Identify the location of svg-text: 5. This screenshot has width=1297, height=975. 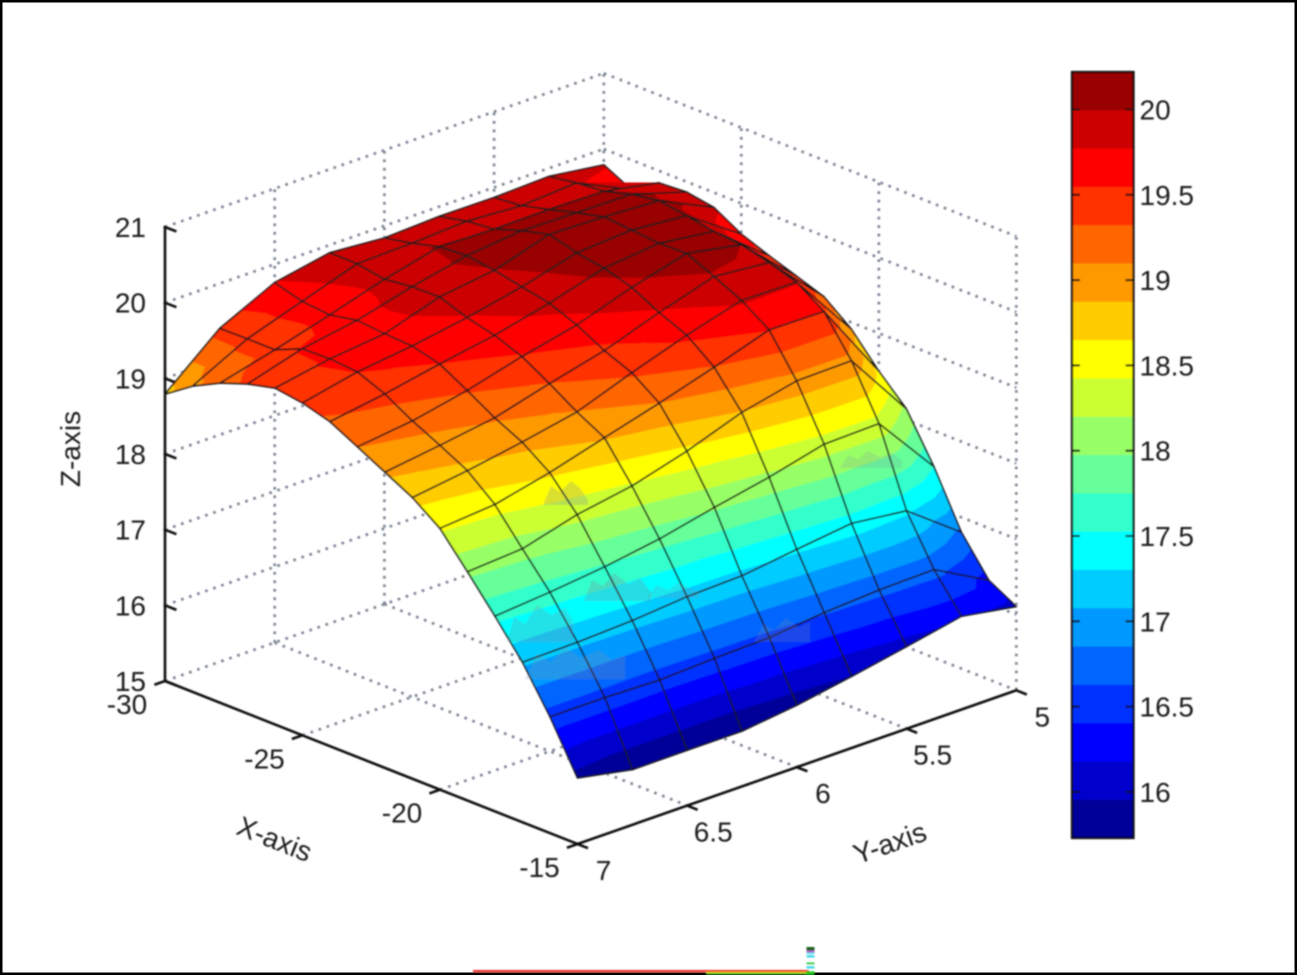
(1043, 716).